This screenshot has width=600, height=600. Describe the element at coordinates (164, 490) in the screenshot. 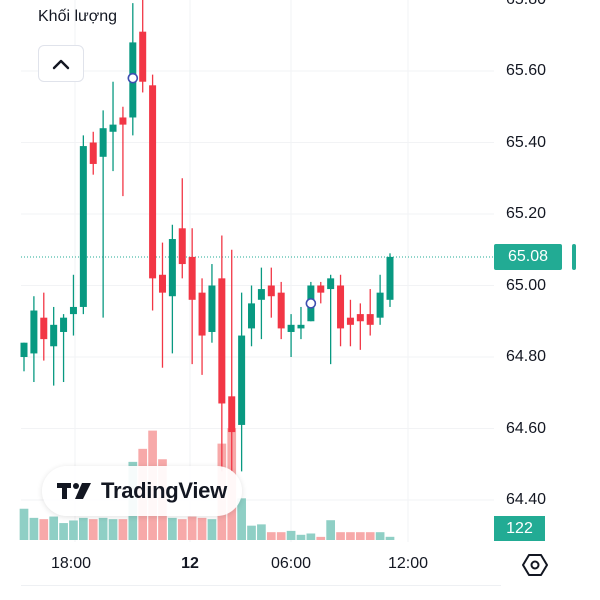

I see `tradingview-wordmark: TradingView` at that location.